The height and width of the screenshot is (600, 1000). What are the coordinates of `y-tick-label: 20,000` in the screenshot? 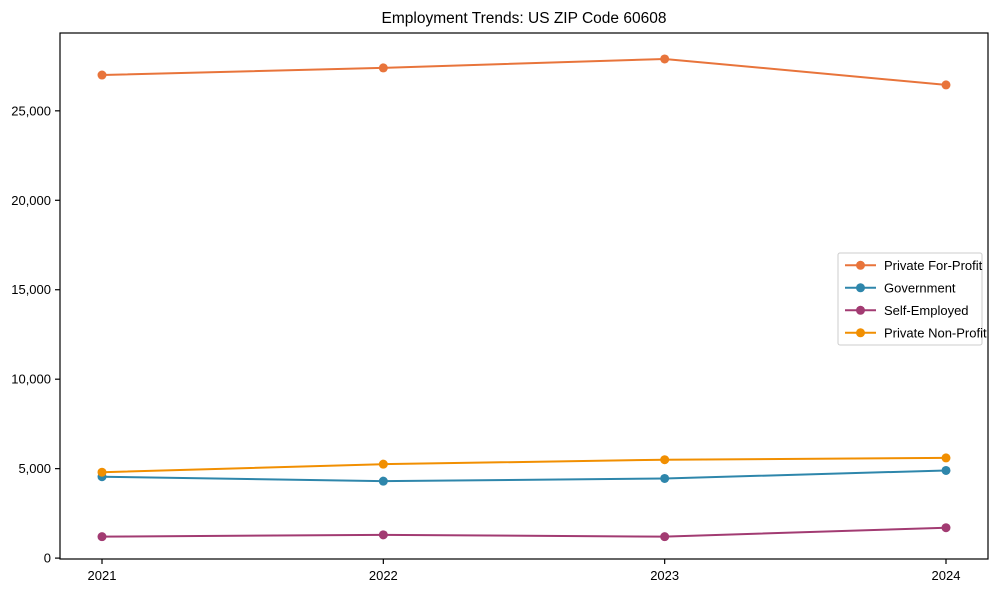 It's located at (31, 200).